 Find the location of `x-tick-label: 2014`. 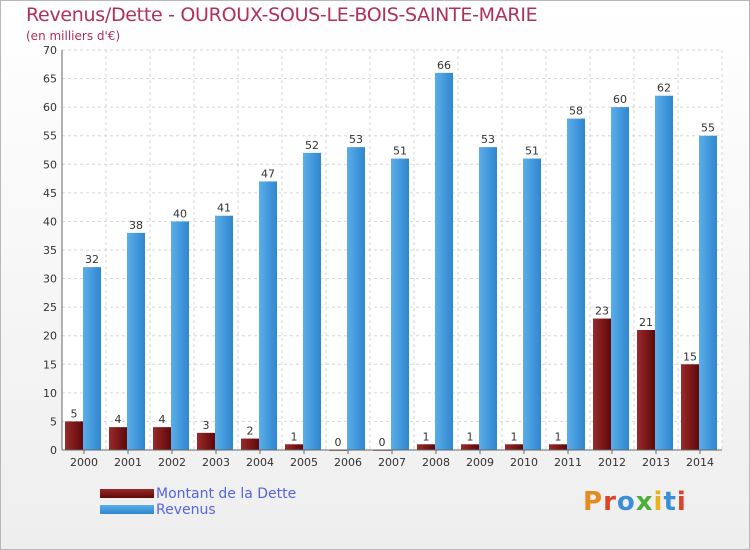

x-tick-label: 2014 is located at coordinates (700, 462).